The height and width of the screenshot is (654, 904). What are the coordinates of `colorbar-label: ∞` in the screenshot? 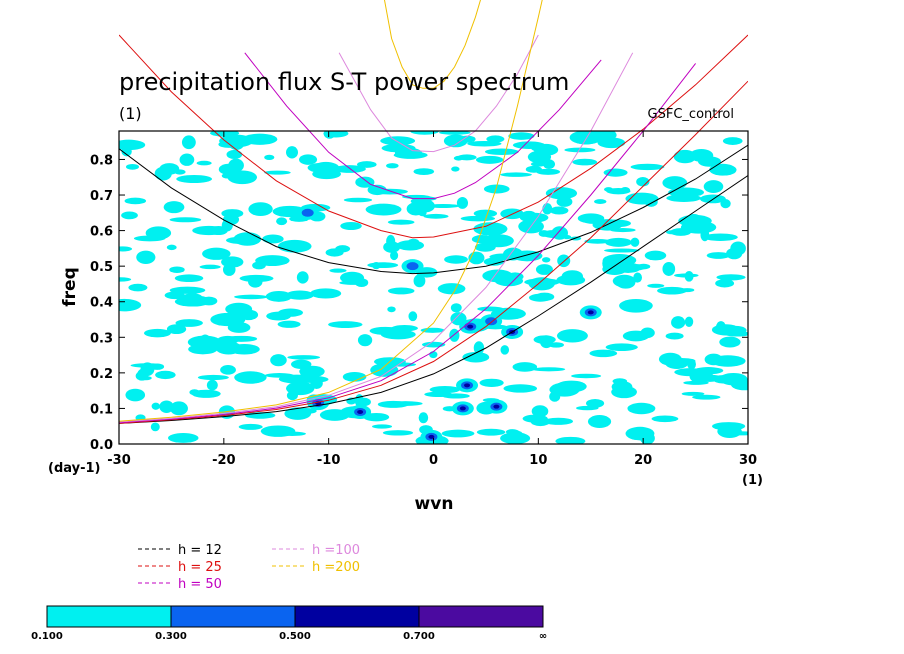 It's located at (543, 636).